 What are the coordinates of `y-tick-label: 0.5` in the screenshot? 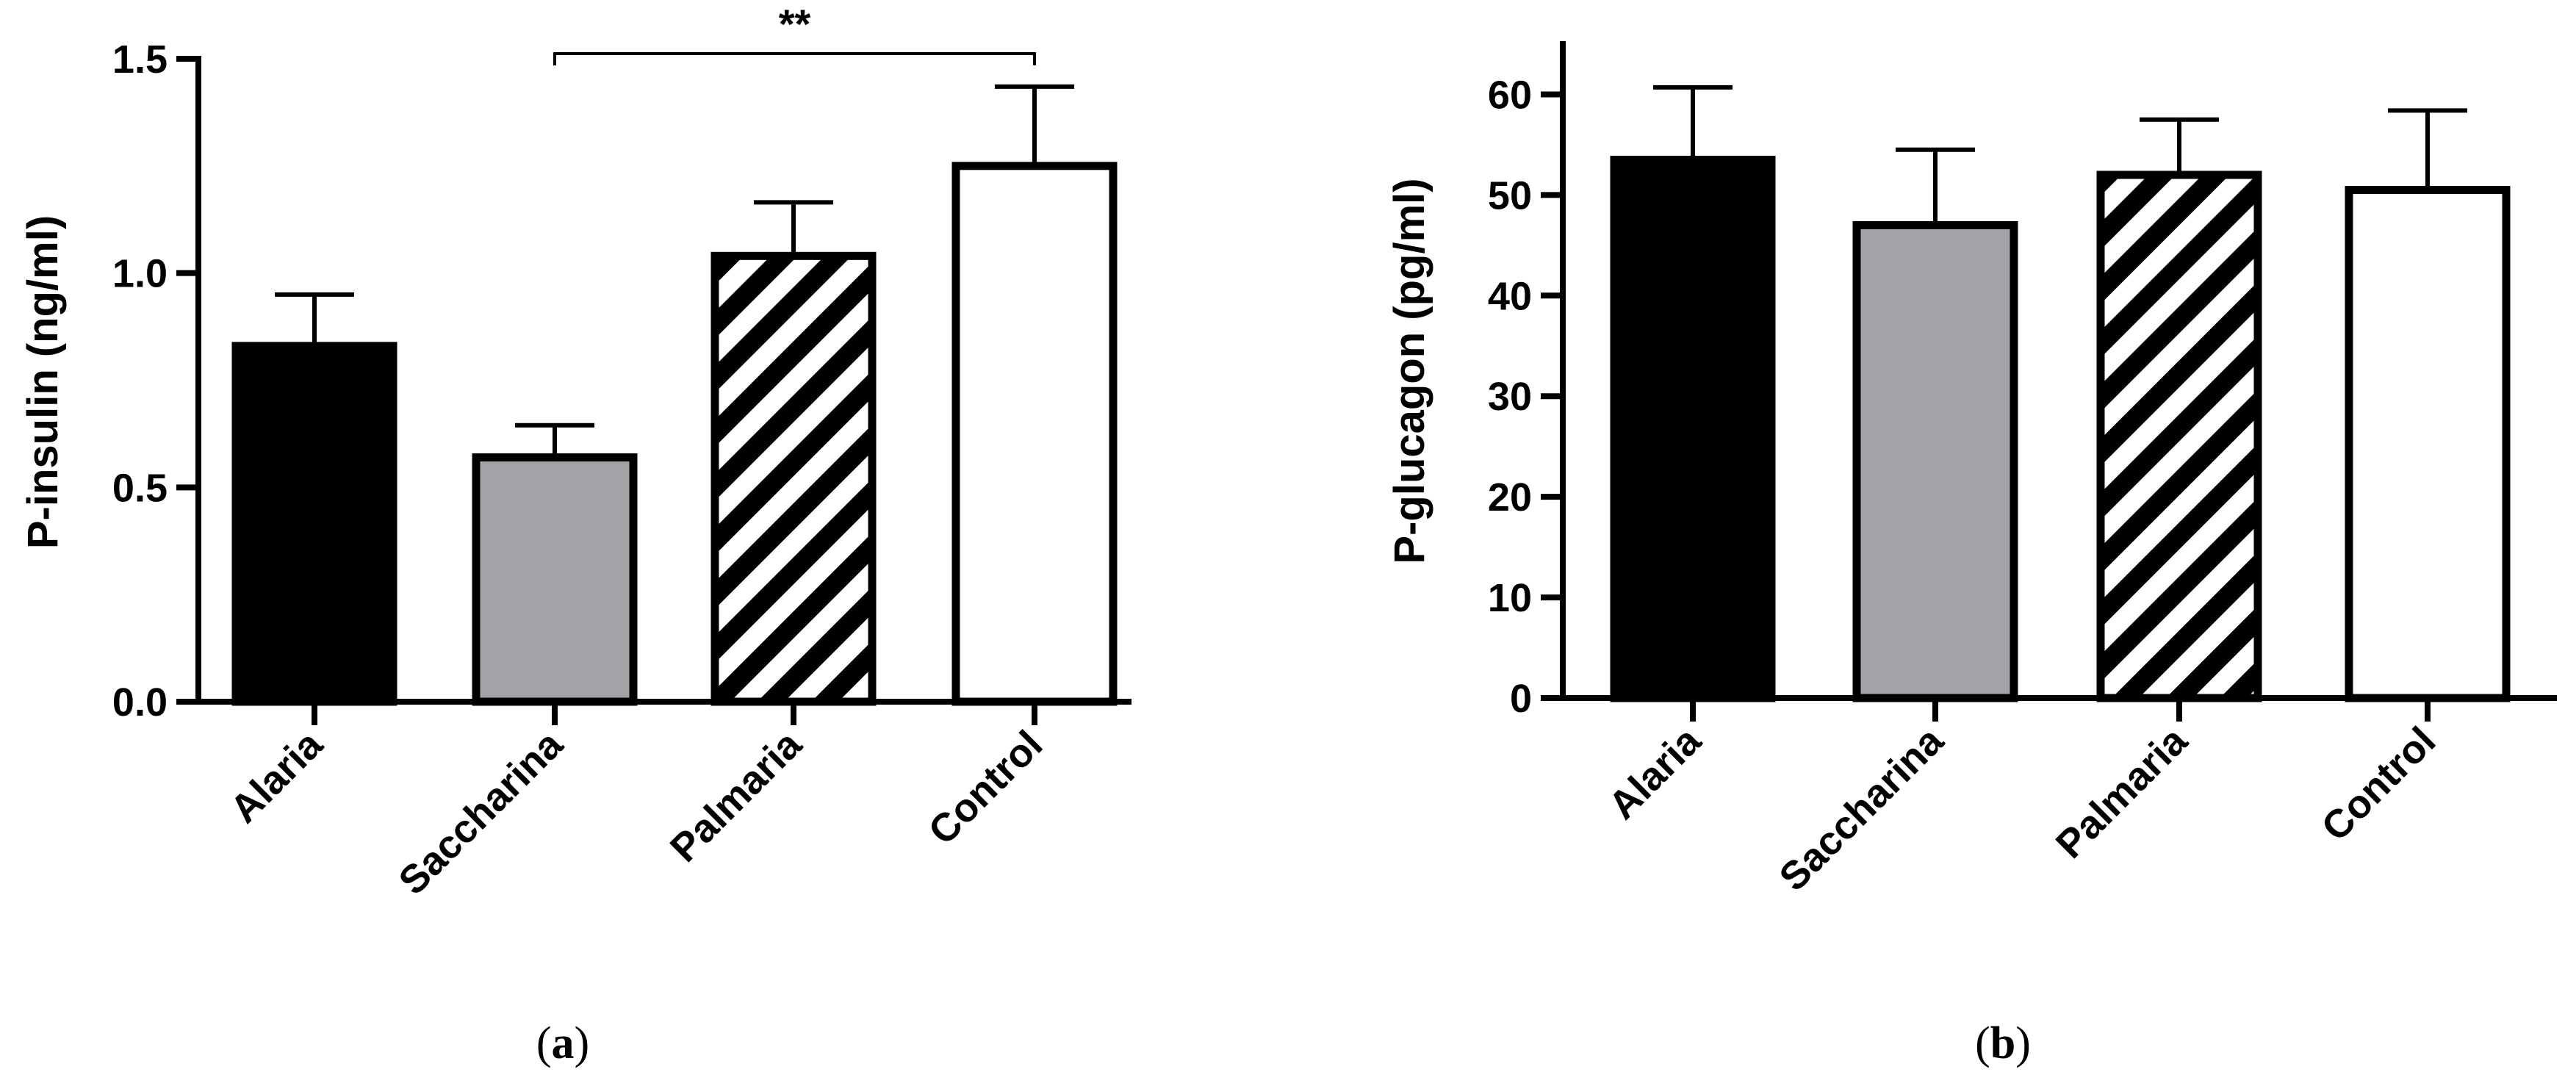 It's located at (140, 488).